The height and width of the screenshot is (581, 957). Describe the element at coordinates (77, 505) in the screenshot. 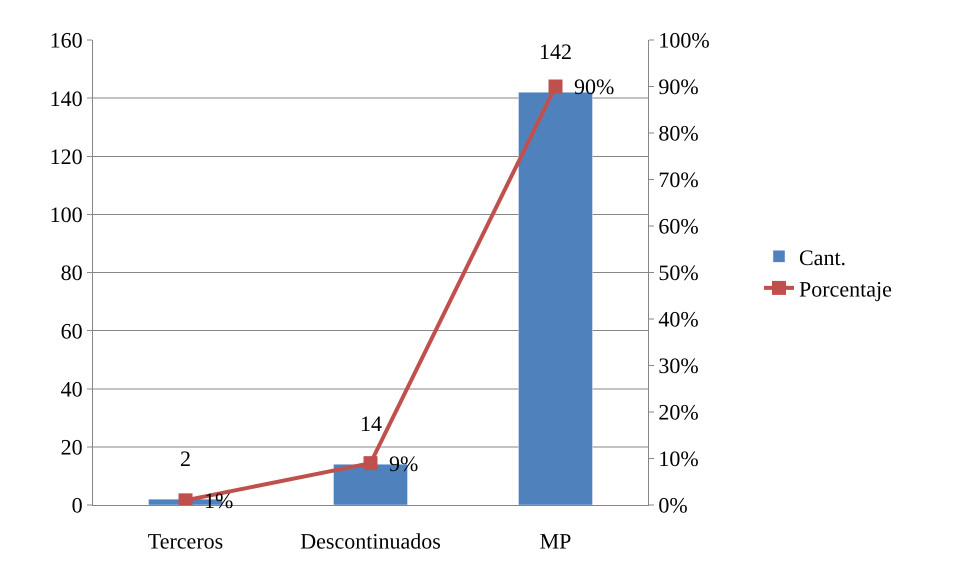

I see `y-tick-label: 0` at that location.